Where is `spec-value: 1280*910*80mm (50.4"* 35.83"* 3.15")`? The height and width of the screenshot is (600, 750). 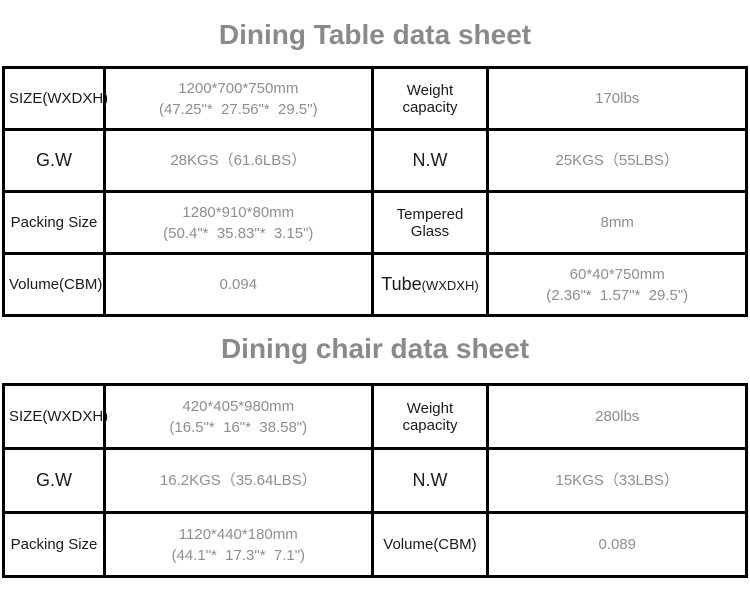 spec-value: 1280*910*80mm (50.4"* 35.83"* 3.15") is located at coordinates (238, 222).